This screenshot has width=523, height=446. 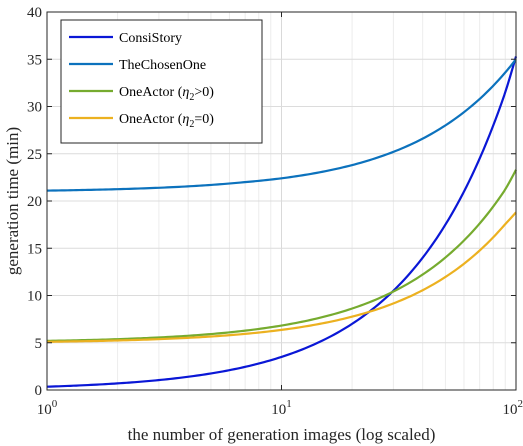 What do you see at coordinates (34, 297) in the screenshot?
I see `y-tick-label: 10` at bounding box center [34, 297].